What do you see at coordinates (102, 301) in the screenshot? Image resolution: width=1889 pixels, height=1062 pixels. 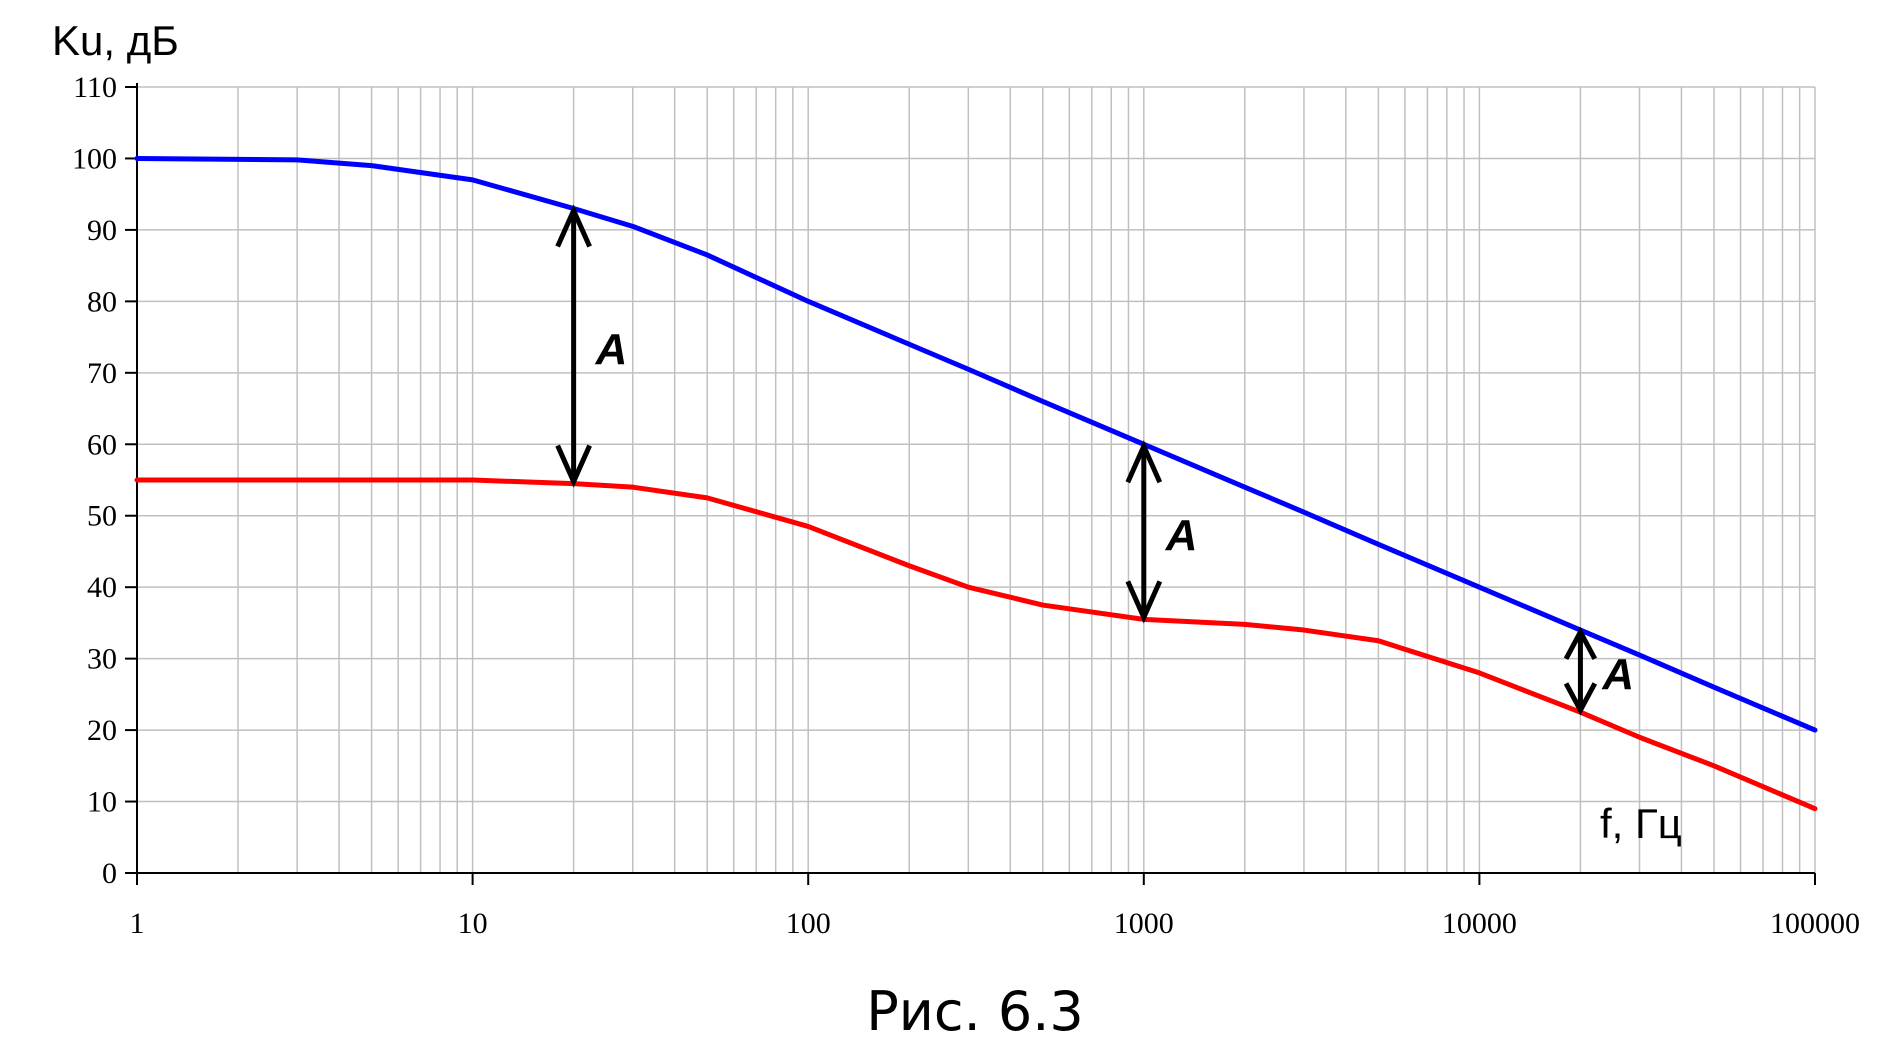 I see `y-tick-label: 80` at bounding box center [102, 301].